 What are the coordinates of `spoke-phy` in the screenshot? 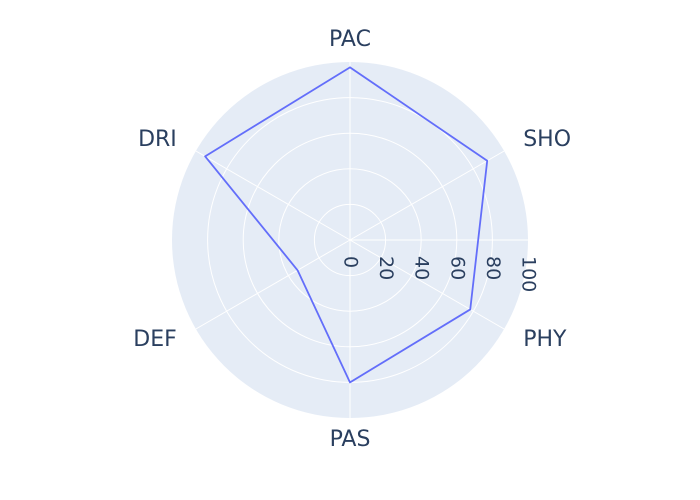 It's located at (427, 284).